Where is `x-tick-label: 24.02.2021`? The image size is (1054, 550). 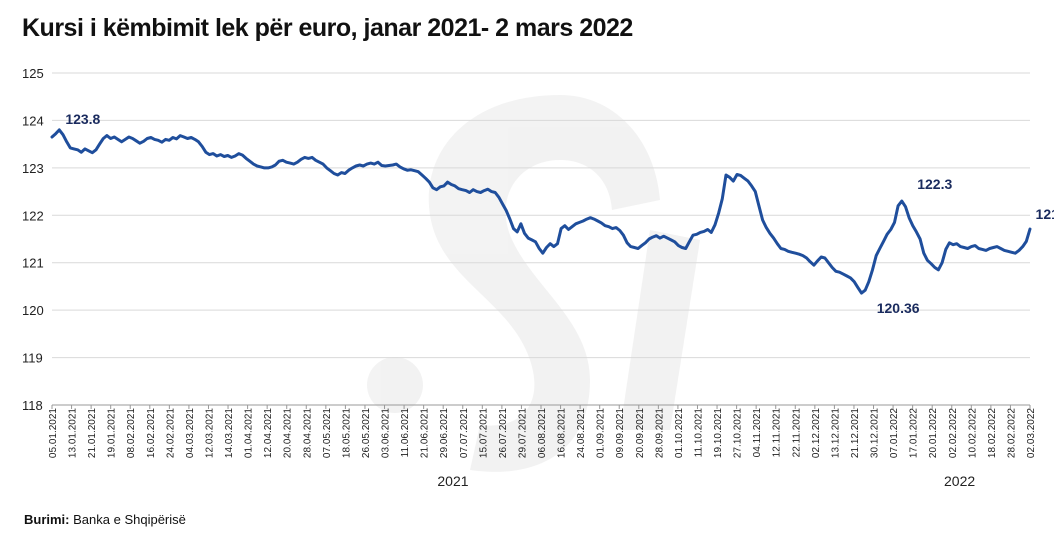 x-tick-label: 24.02.2021 is located at coordinates (170, 433).